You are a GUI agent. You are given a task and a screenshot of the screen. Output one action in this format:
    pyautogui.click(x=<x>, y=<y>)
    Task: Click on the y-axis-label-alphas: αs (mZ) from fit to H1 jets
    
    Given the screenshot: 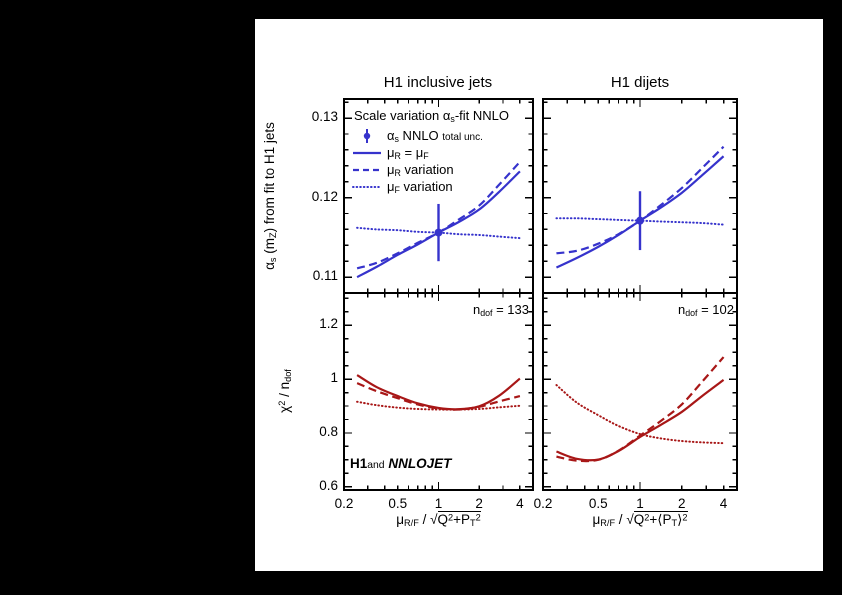 What is the action you would take?
    pyautogui.click(x=270, y=196)
    